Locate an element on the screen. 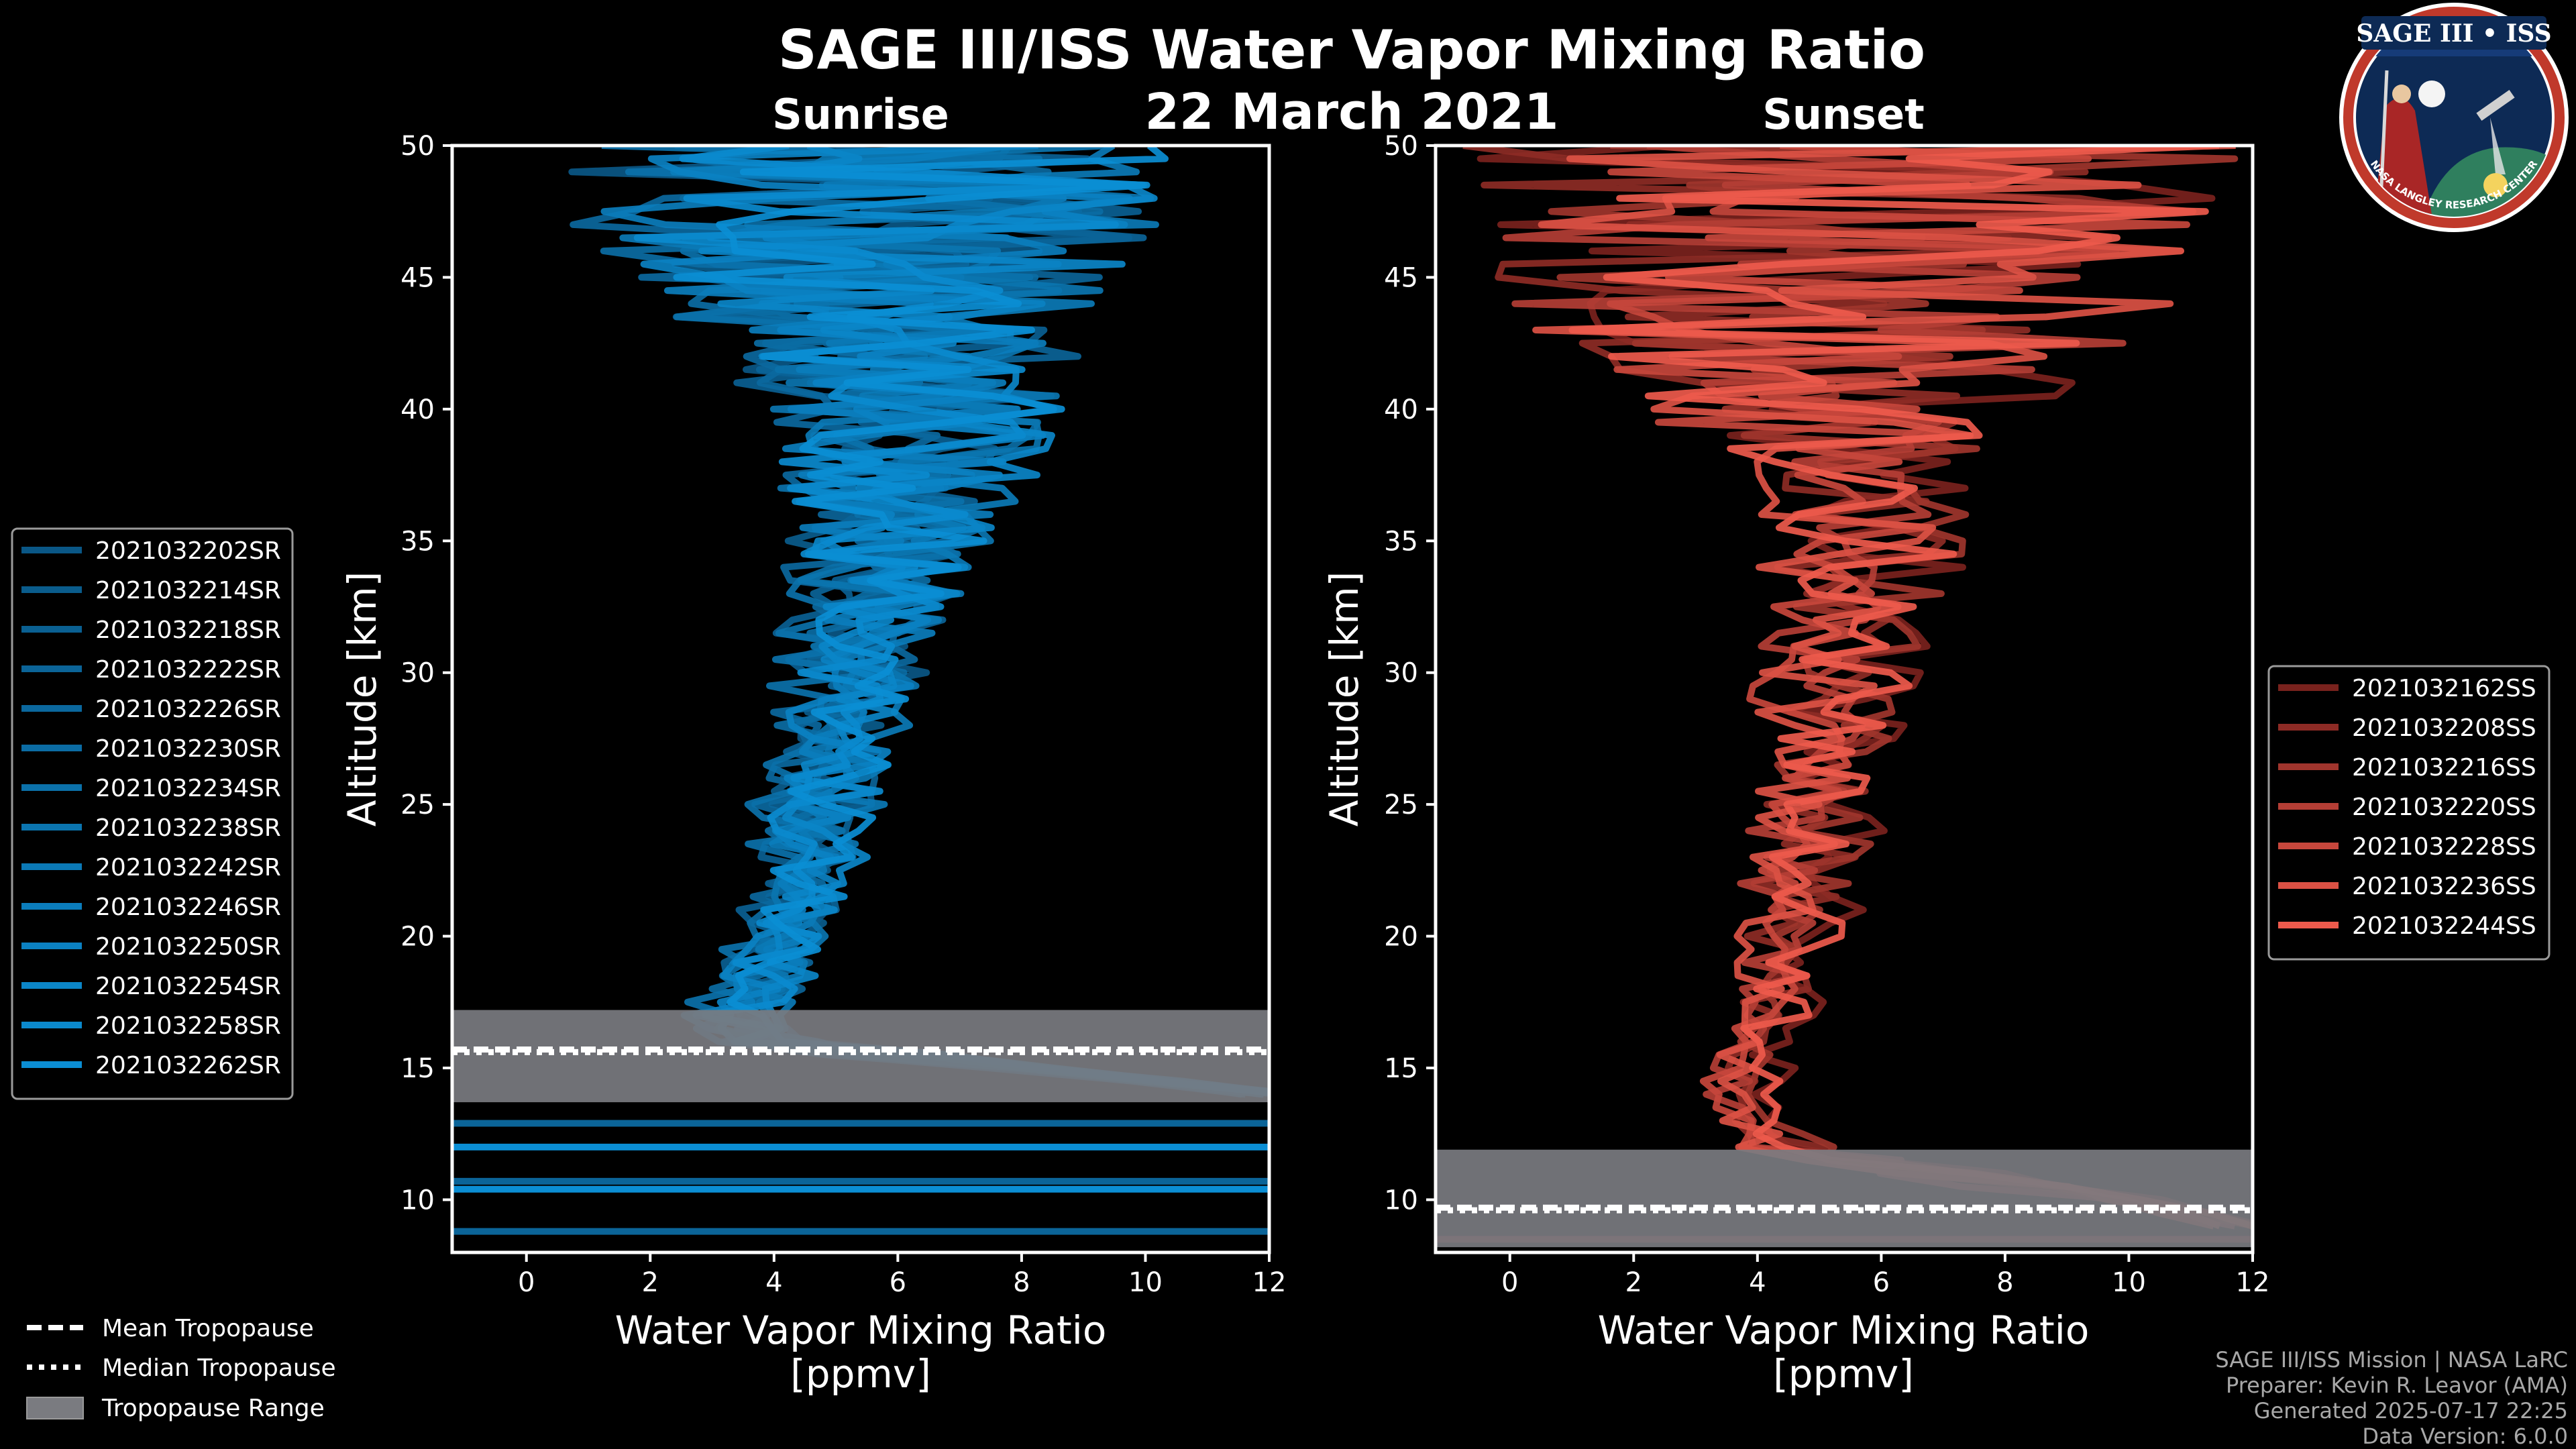  chart-date: 22 March 2021 is located at coordinates (1351, 112).